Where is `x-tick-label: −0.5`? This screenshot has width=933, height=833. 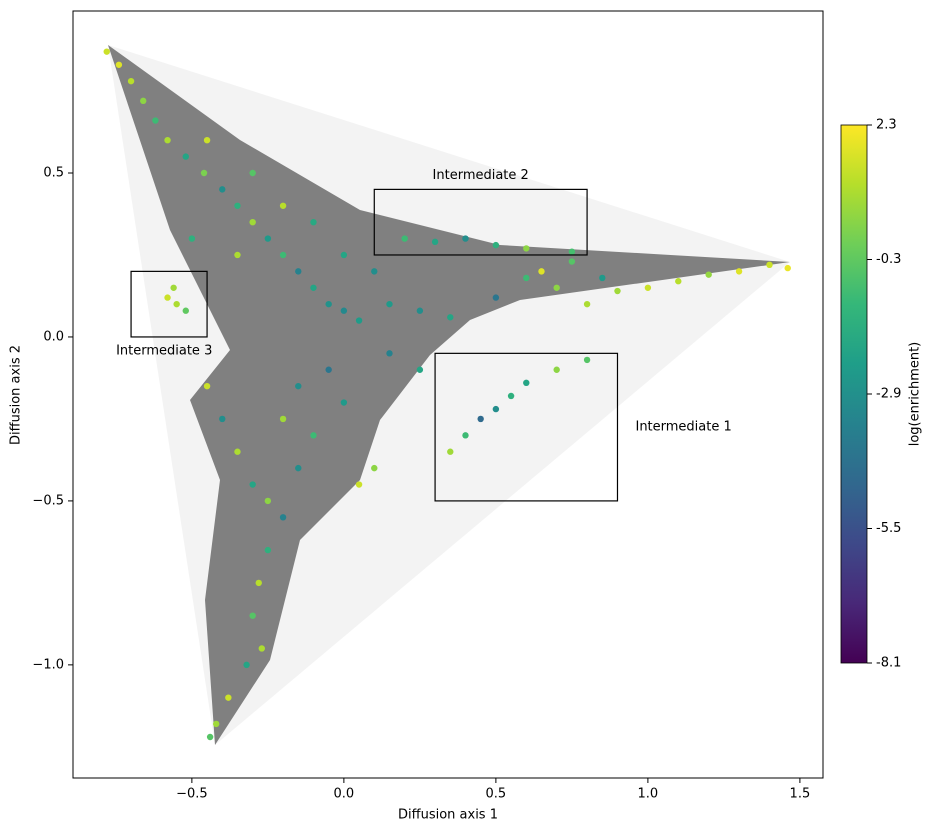 x-tick-label: −0.5 is located at coordinates (192, 794).